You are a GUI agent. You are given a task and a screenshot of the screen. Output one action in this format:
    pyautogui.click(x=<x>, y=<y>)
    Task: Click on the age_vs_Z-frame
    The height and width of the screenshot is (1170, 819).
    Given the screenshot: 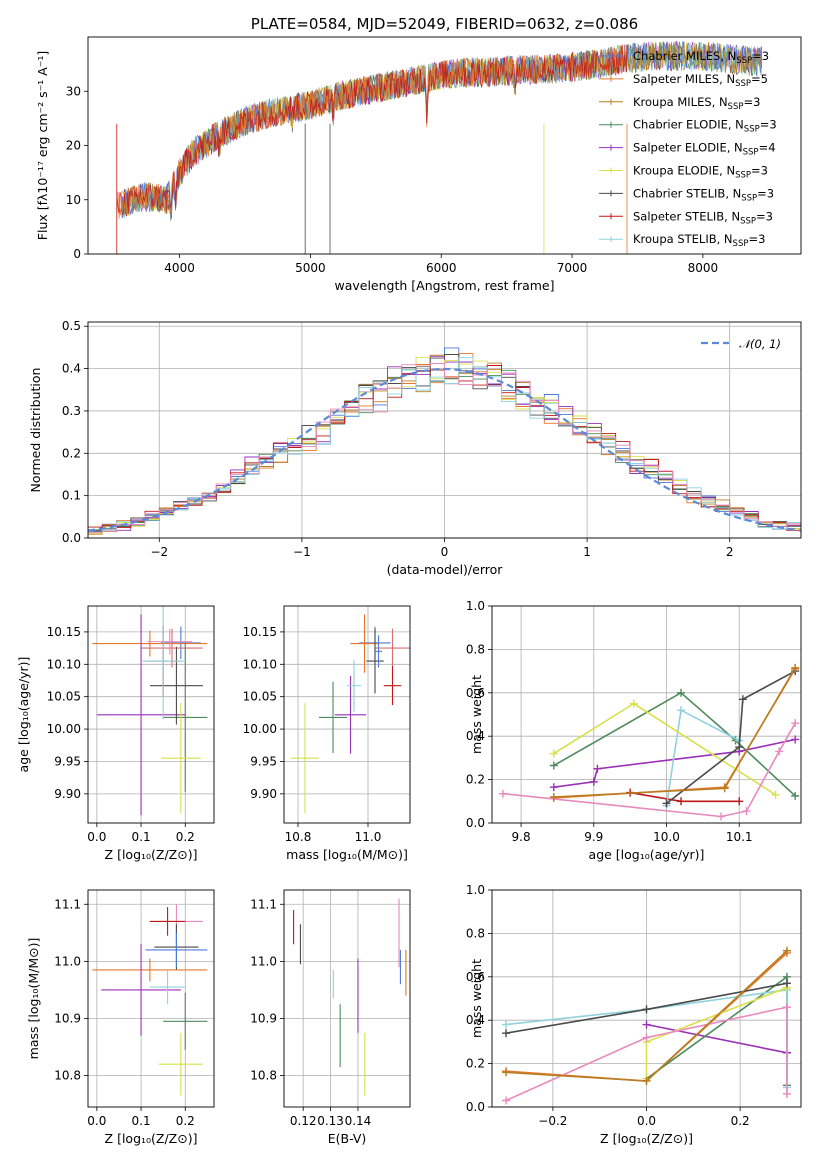 What is the action you would take?
    pyautogui.click(x=151, y=714)
    